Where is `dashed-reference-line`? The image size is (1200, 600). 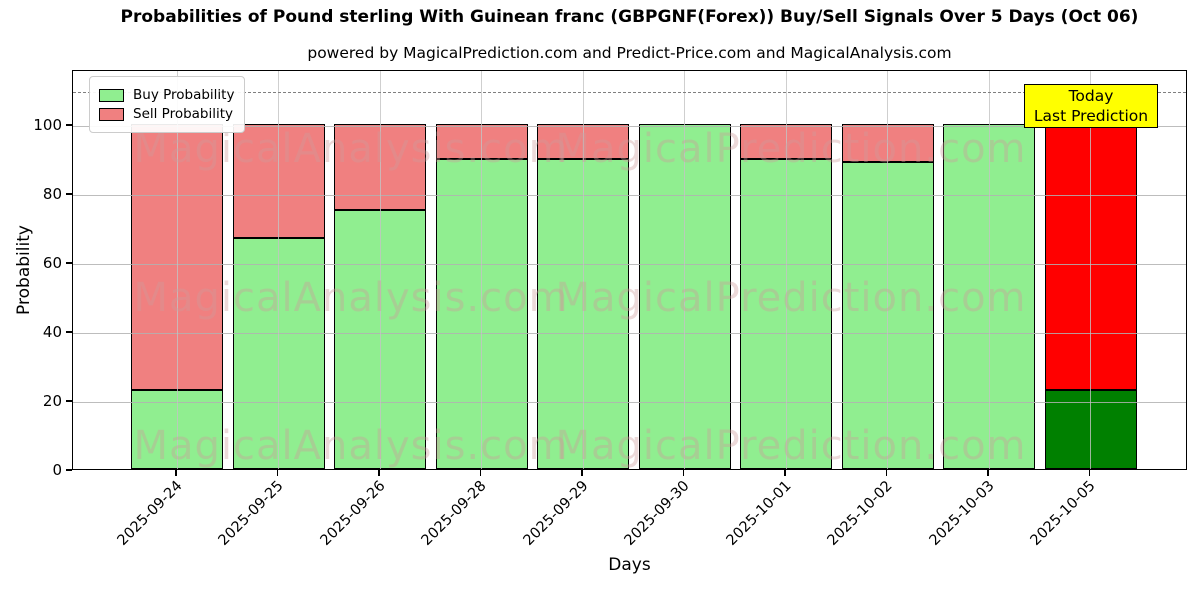
dashed-reference-line is located at coordinates (629, 92).